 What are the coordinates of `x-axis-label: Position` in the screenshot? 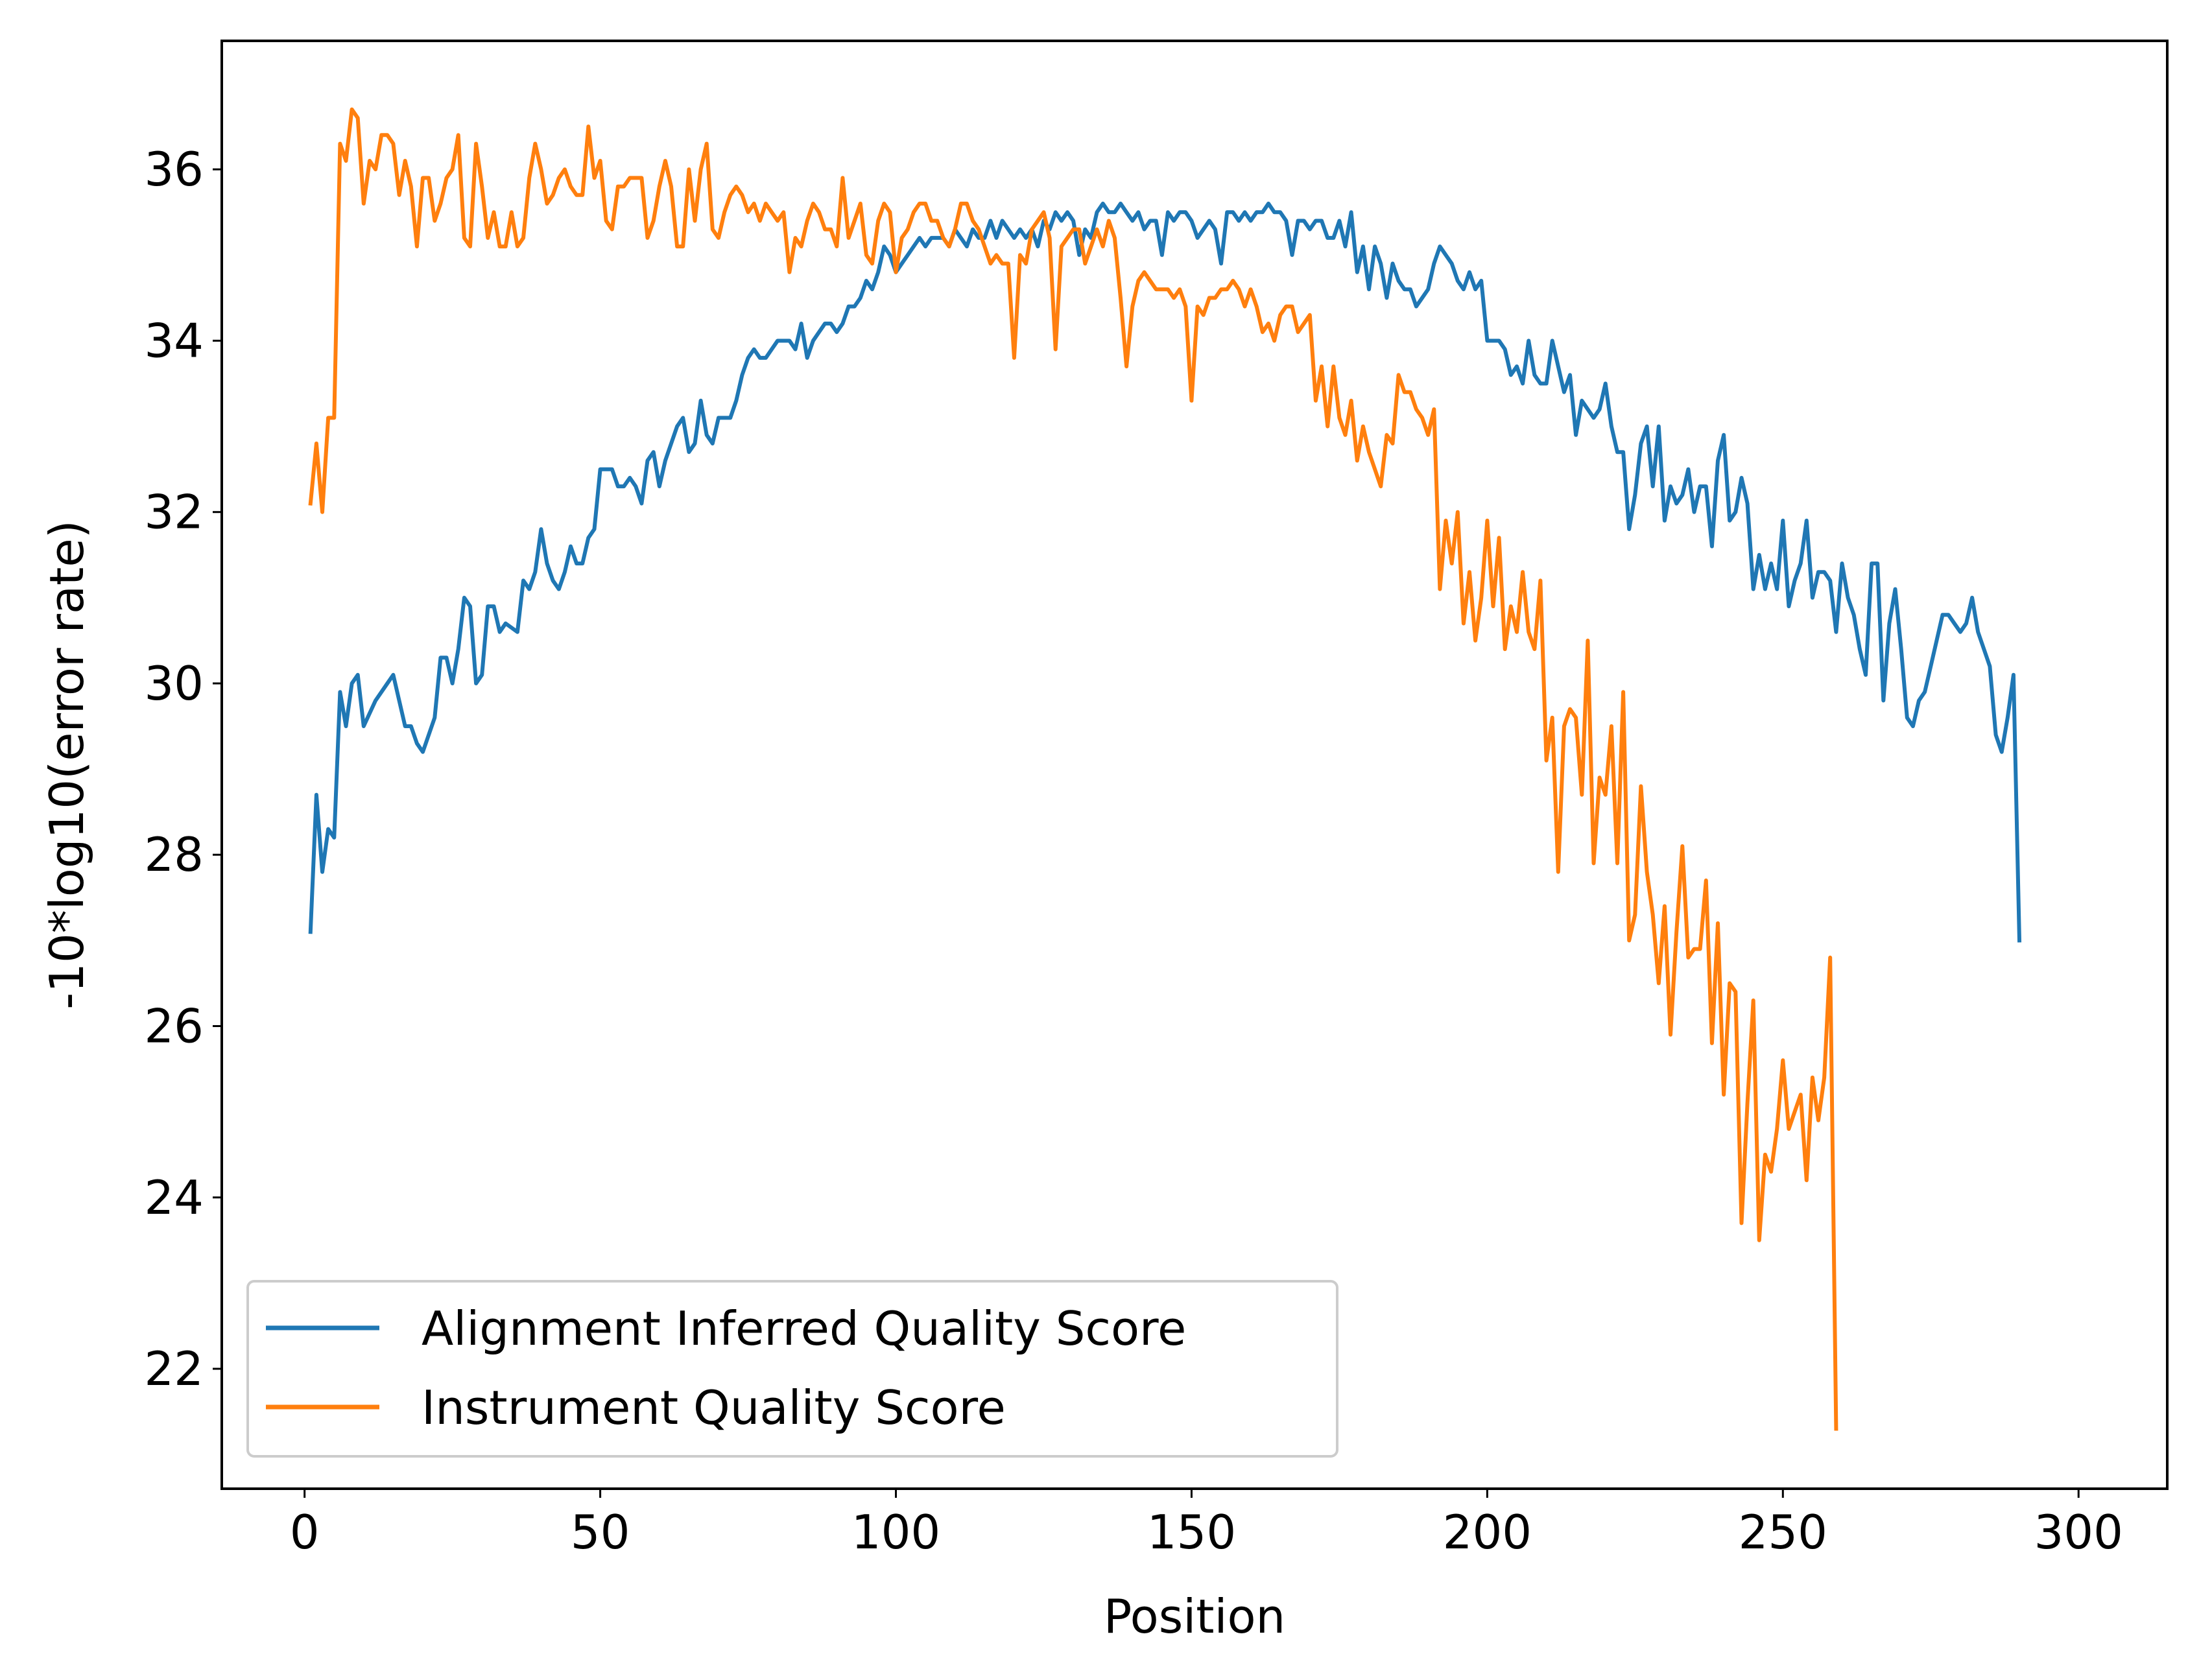 It's located at (1194, 1616).